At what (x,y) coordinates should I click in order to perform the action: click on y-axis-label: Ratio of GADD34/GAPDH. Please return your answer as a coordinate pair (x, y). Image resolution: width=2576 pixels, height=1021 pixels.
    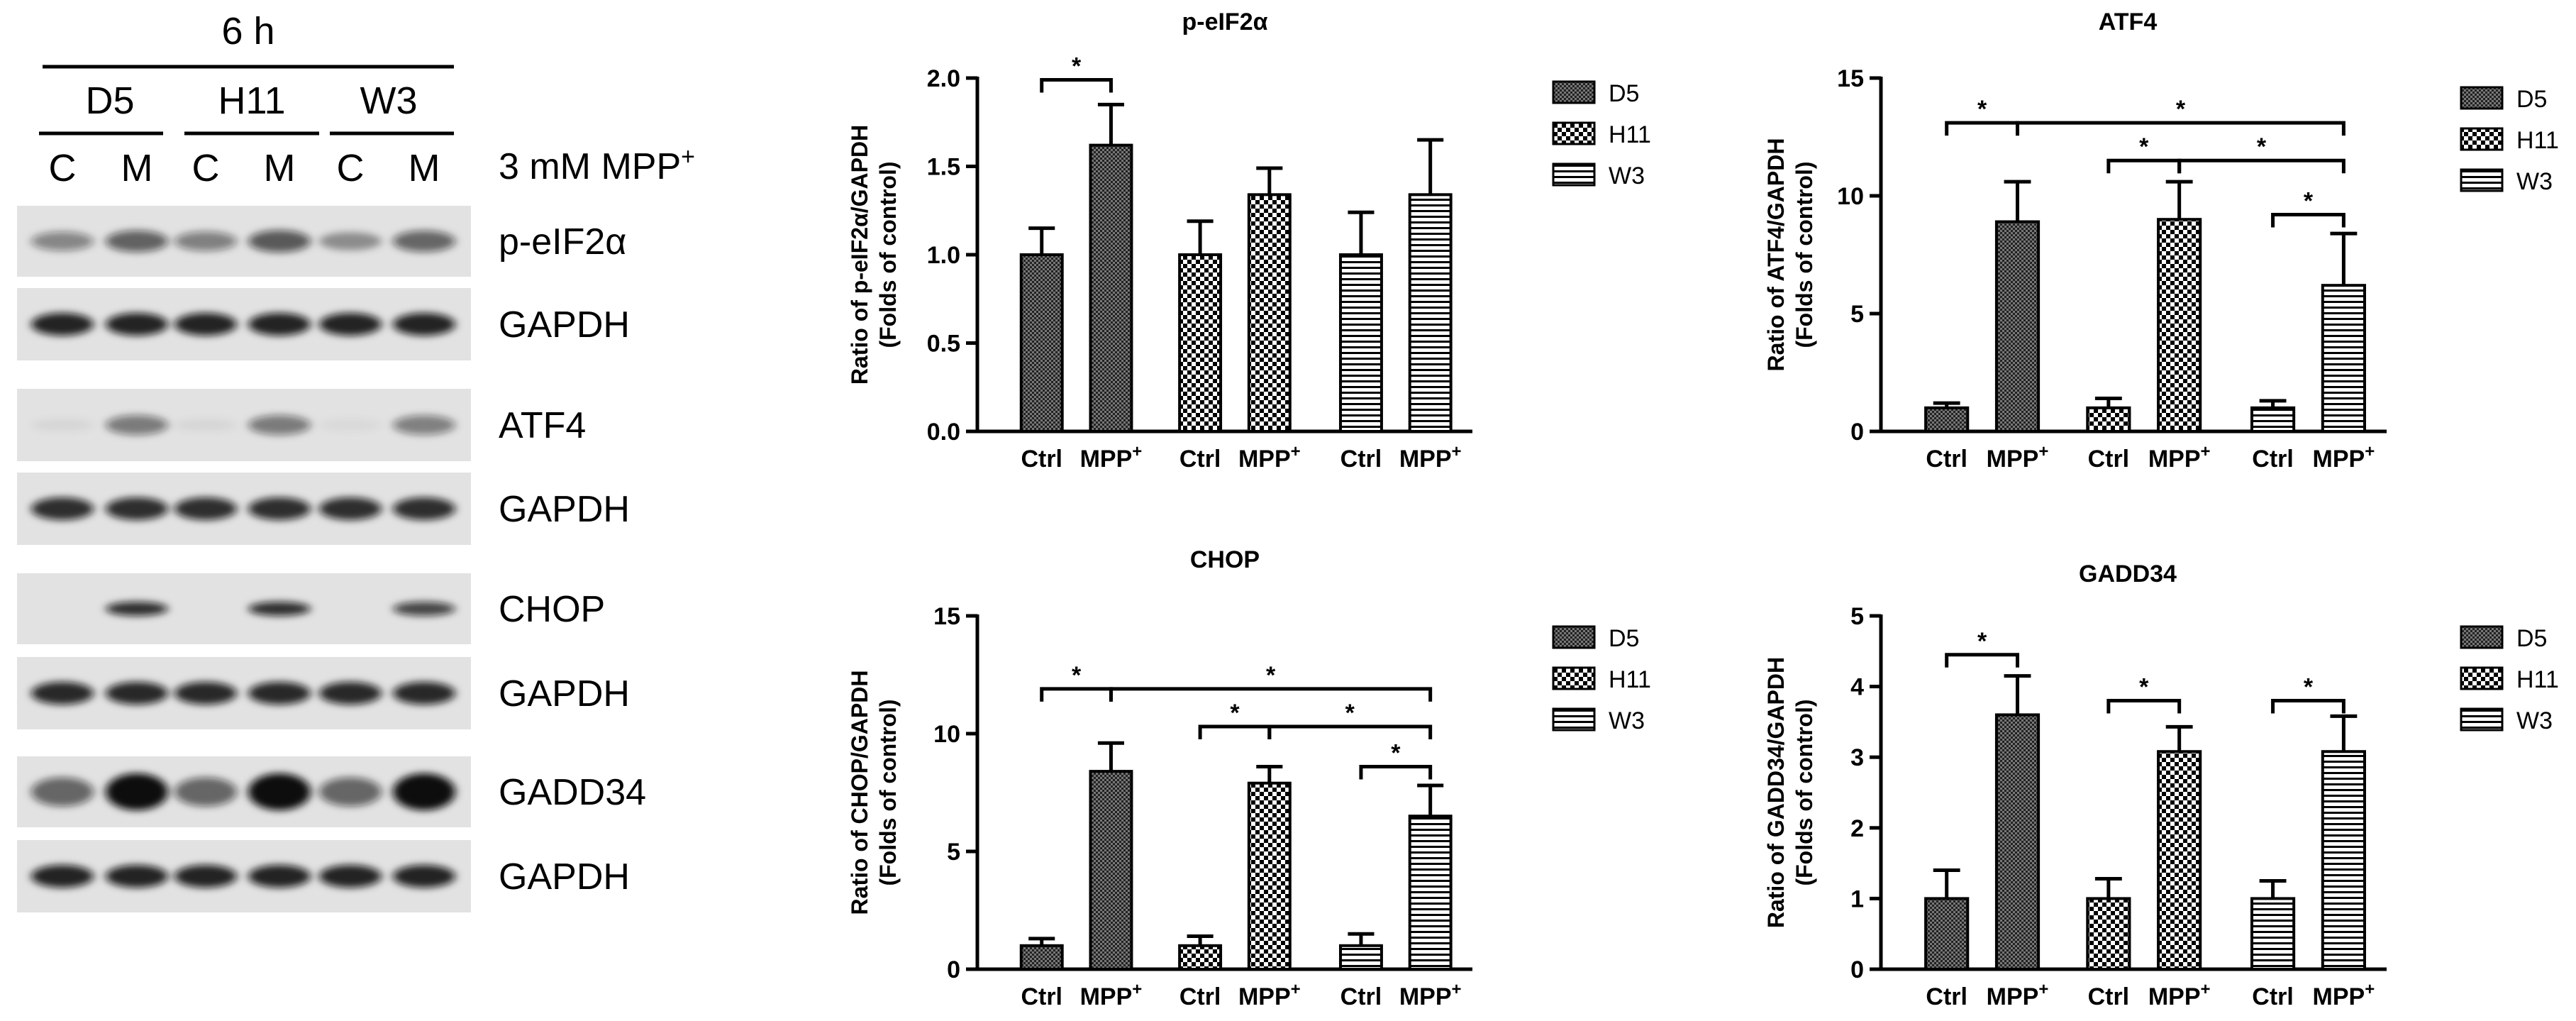
    Looking at the image, I should click on (1776, 792).